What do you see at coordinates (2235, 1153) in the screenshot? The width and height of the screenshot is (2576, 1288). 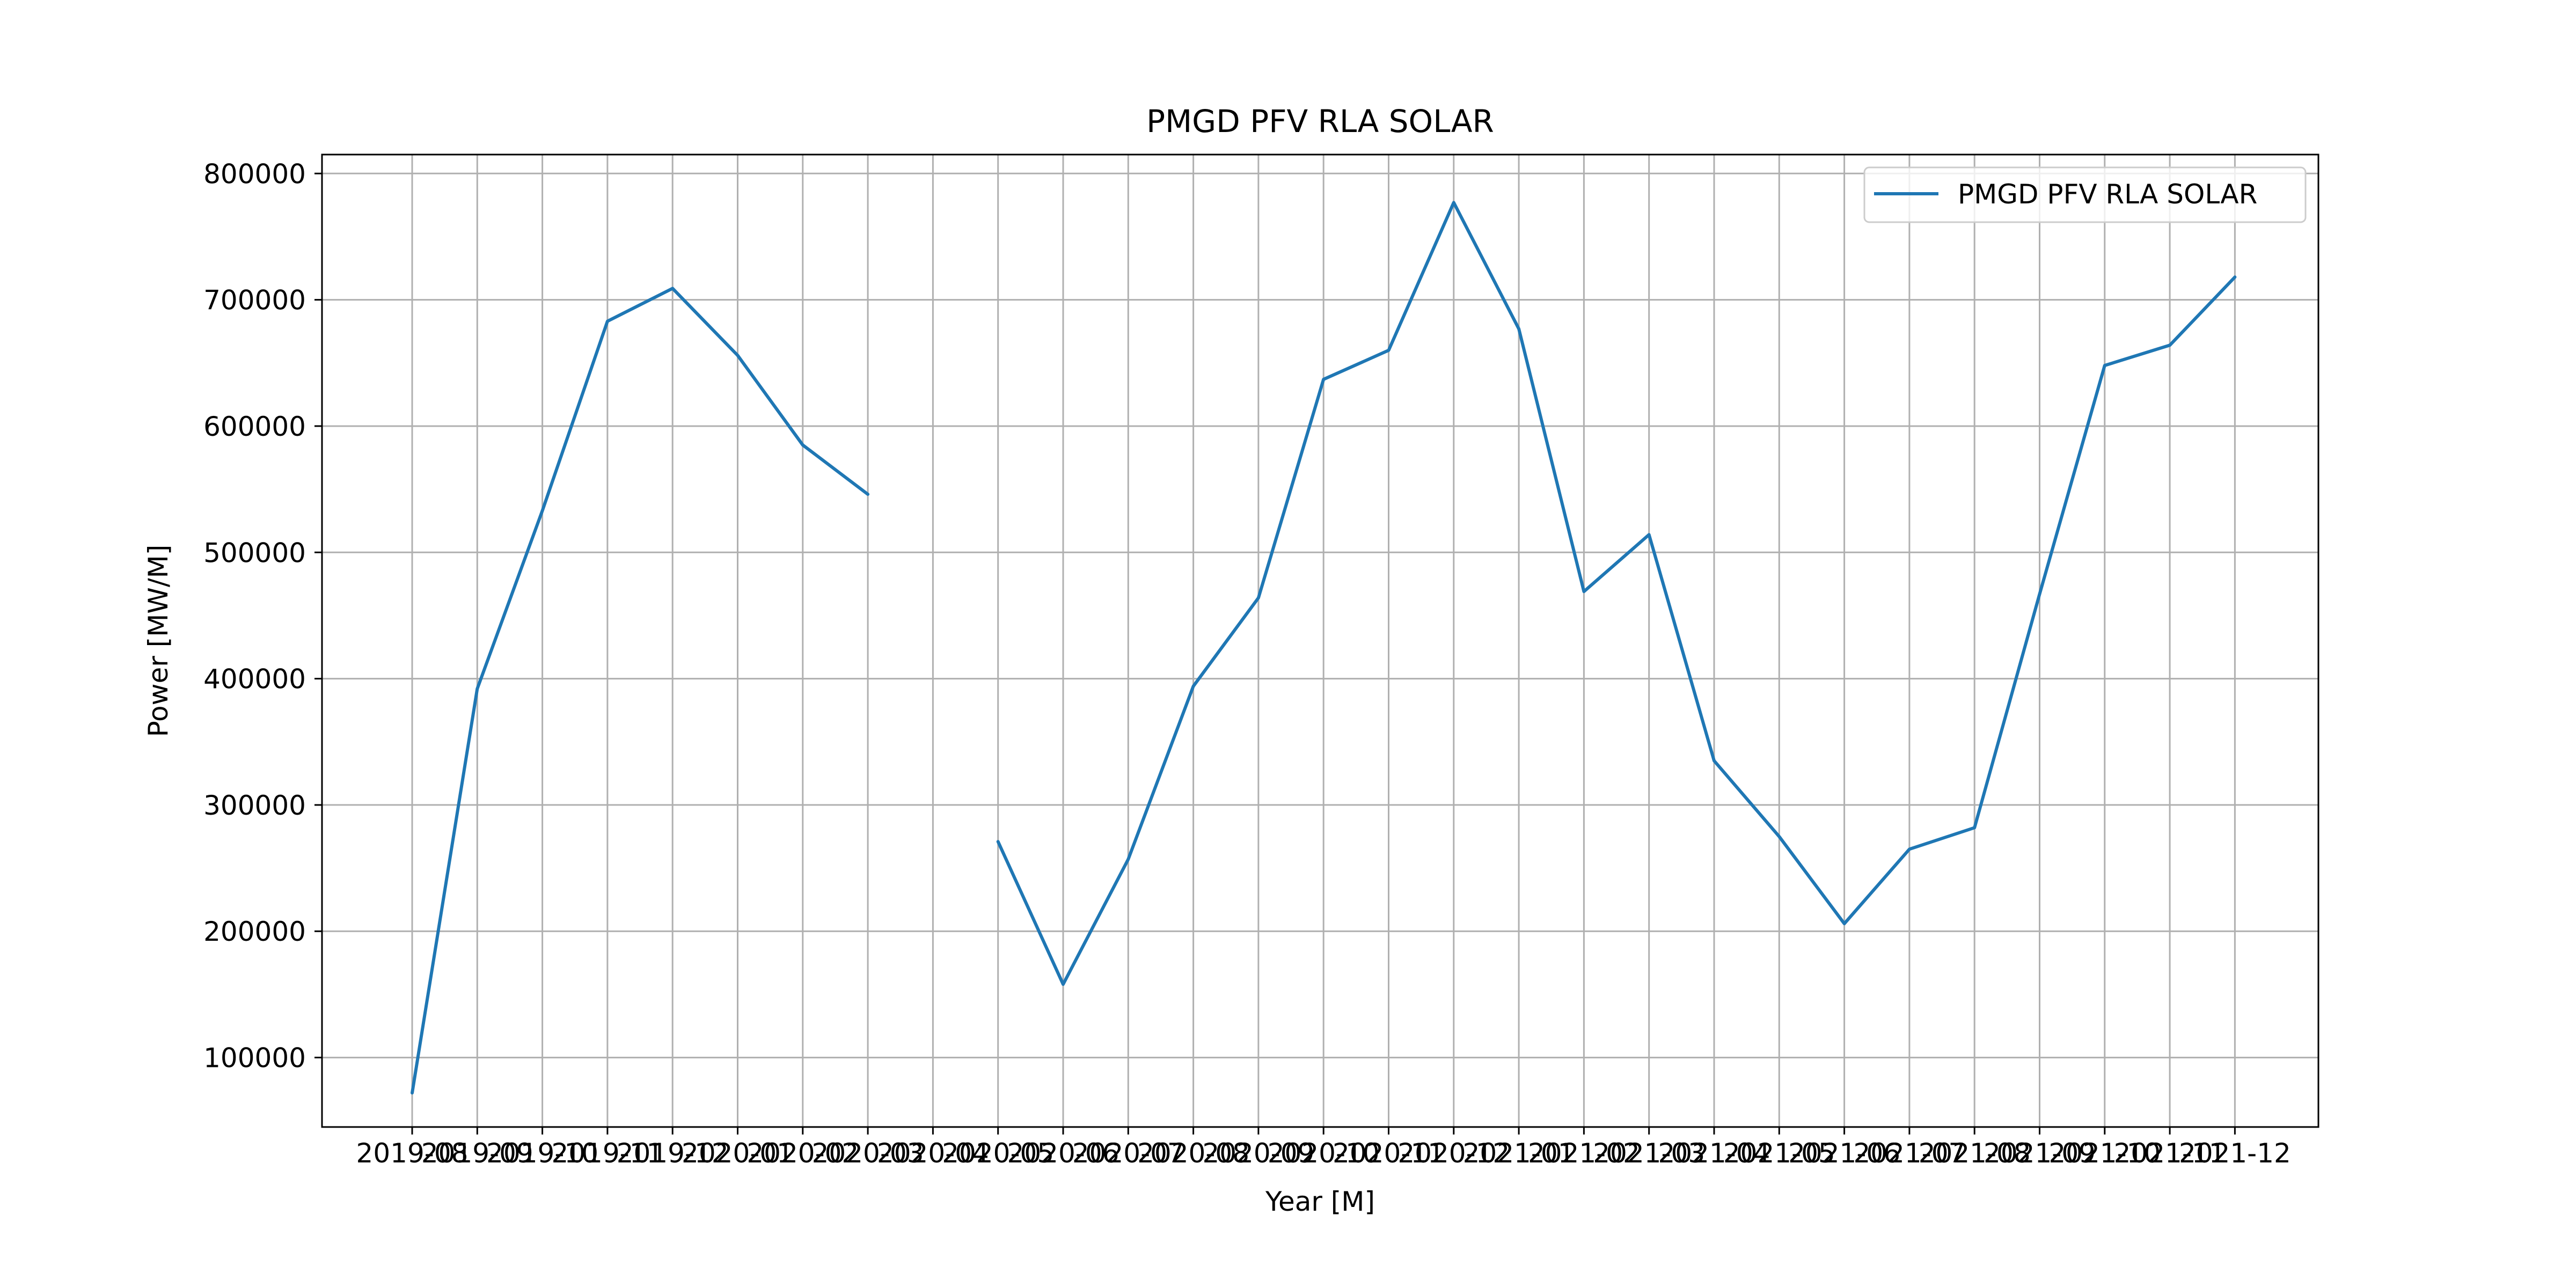 I see `x-tick-label: 2021-12` at bounding box center [2235, 1153].